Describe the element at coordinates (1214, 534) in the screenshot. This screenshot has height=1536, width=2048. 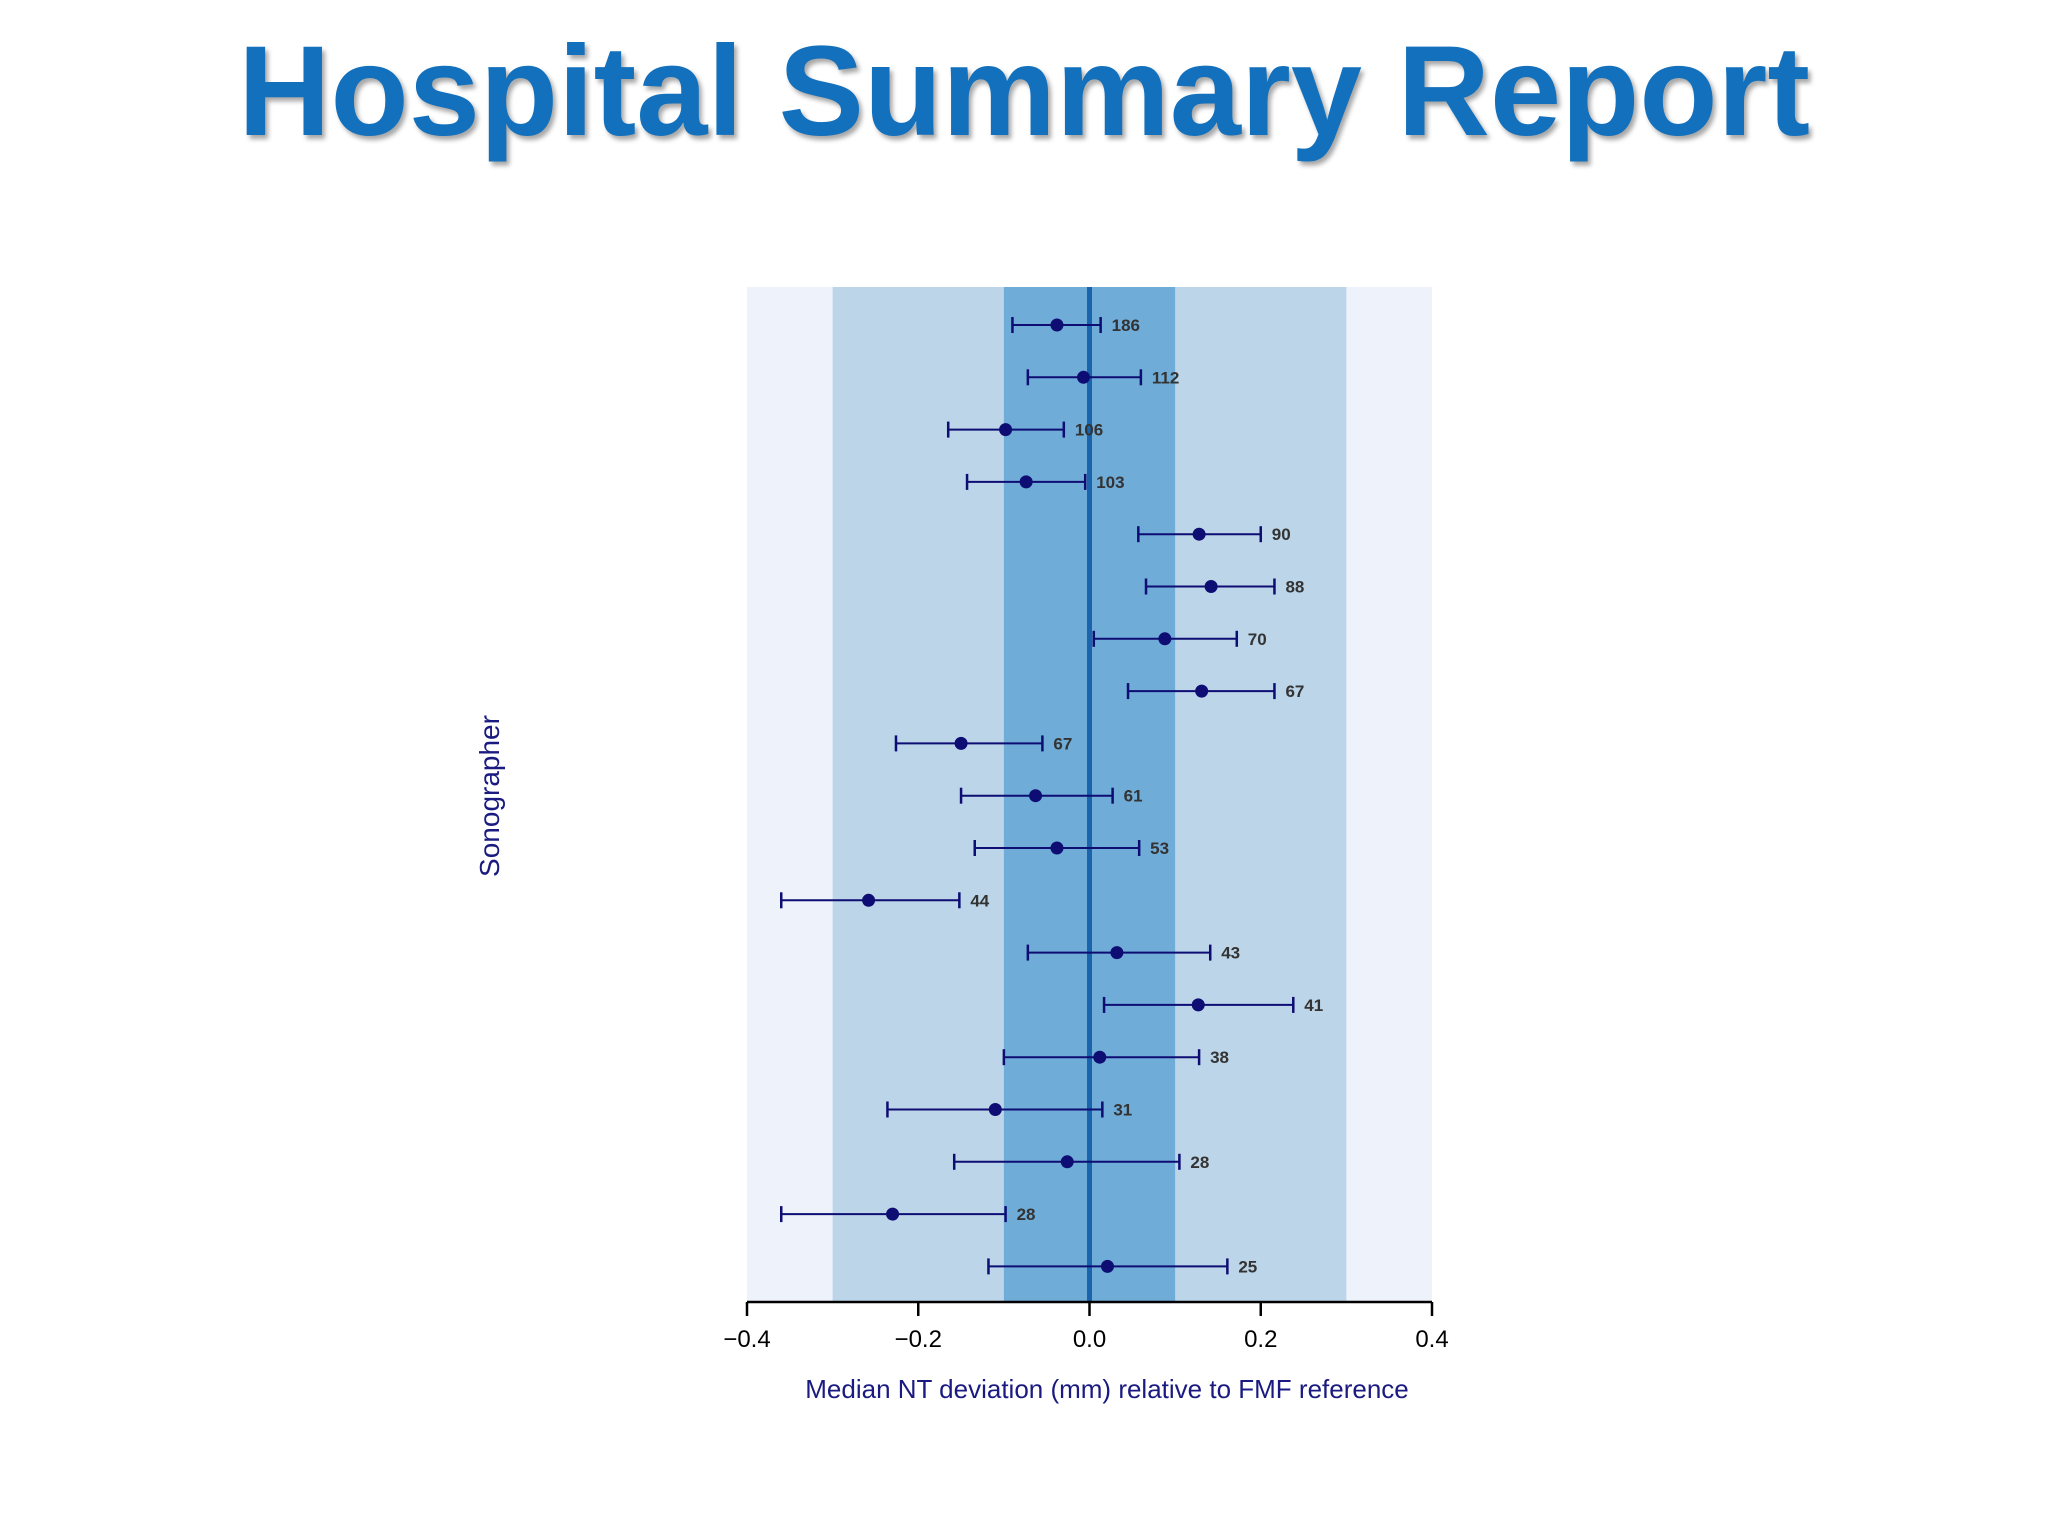
I see `sonographer-row: 90` at that location.